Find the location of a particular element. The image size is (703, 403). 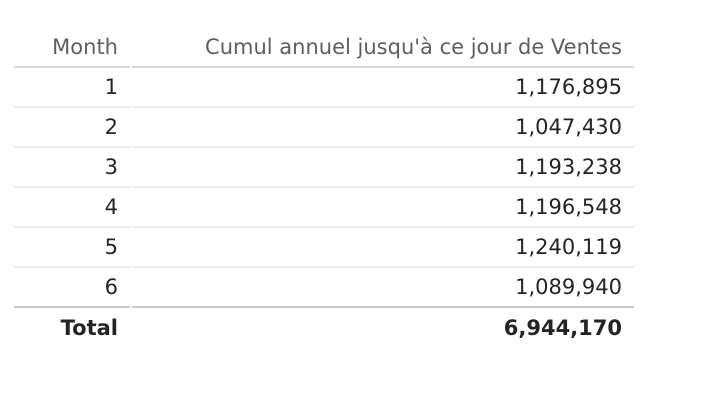

table-cell: 1,196,548 is located at coordinates (383, 208).